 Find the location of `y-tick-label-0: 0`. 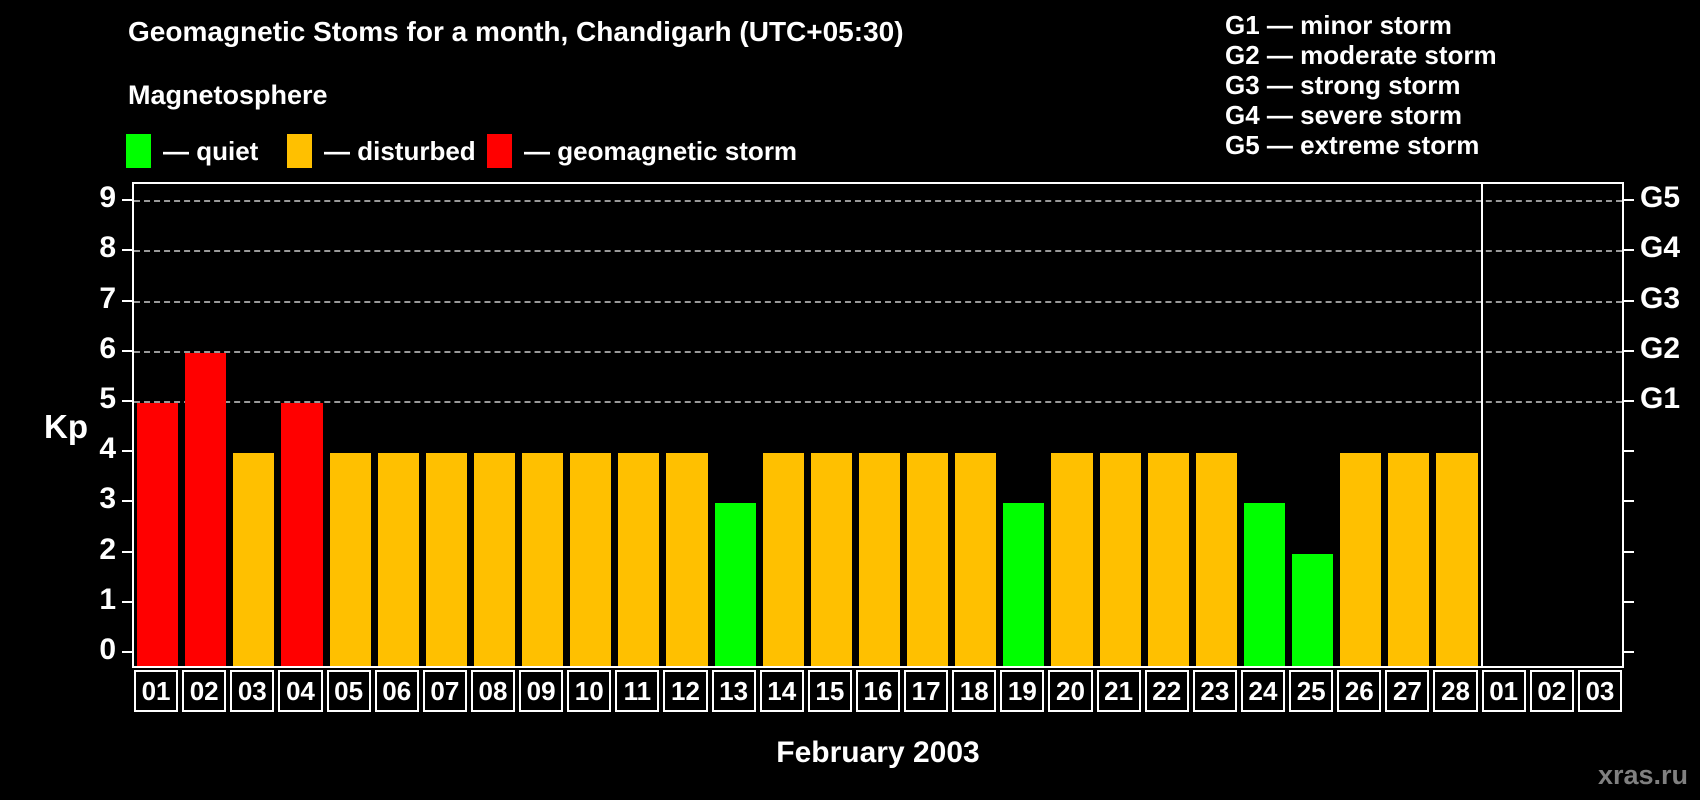

y-tick-label-0: 0 is located at coordinates (107, 649).